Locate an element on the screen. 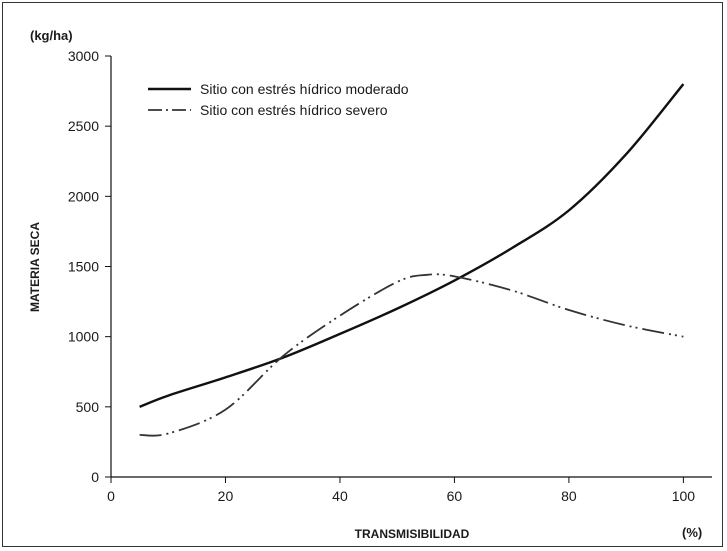 The image size is (727, 551). x-axis-title: TRANSMISIBILIDAD is located at coordinates (412, 534).